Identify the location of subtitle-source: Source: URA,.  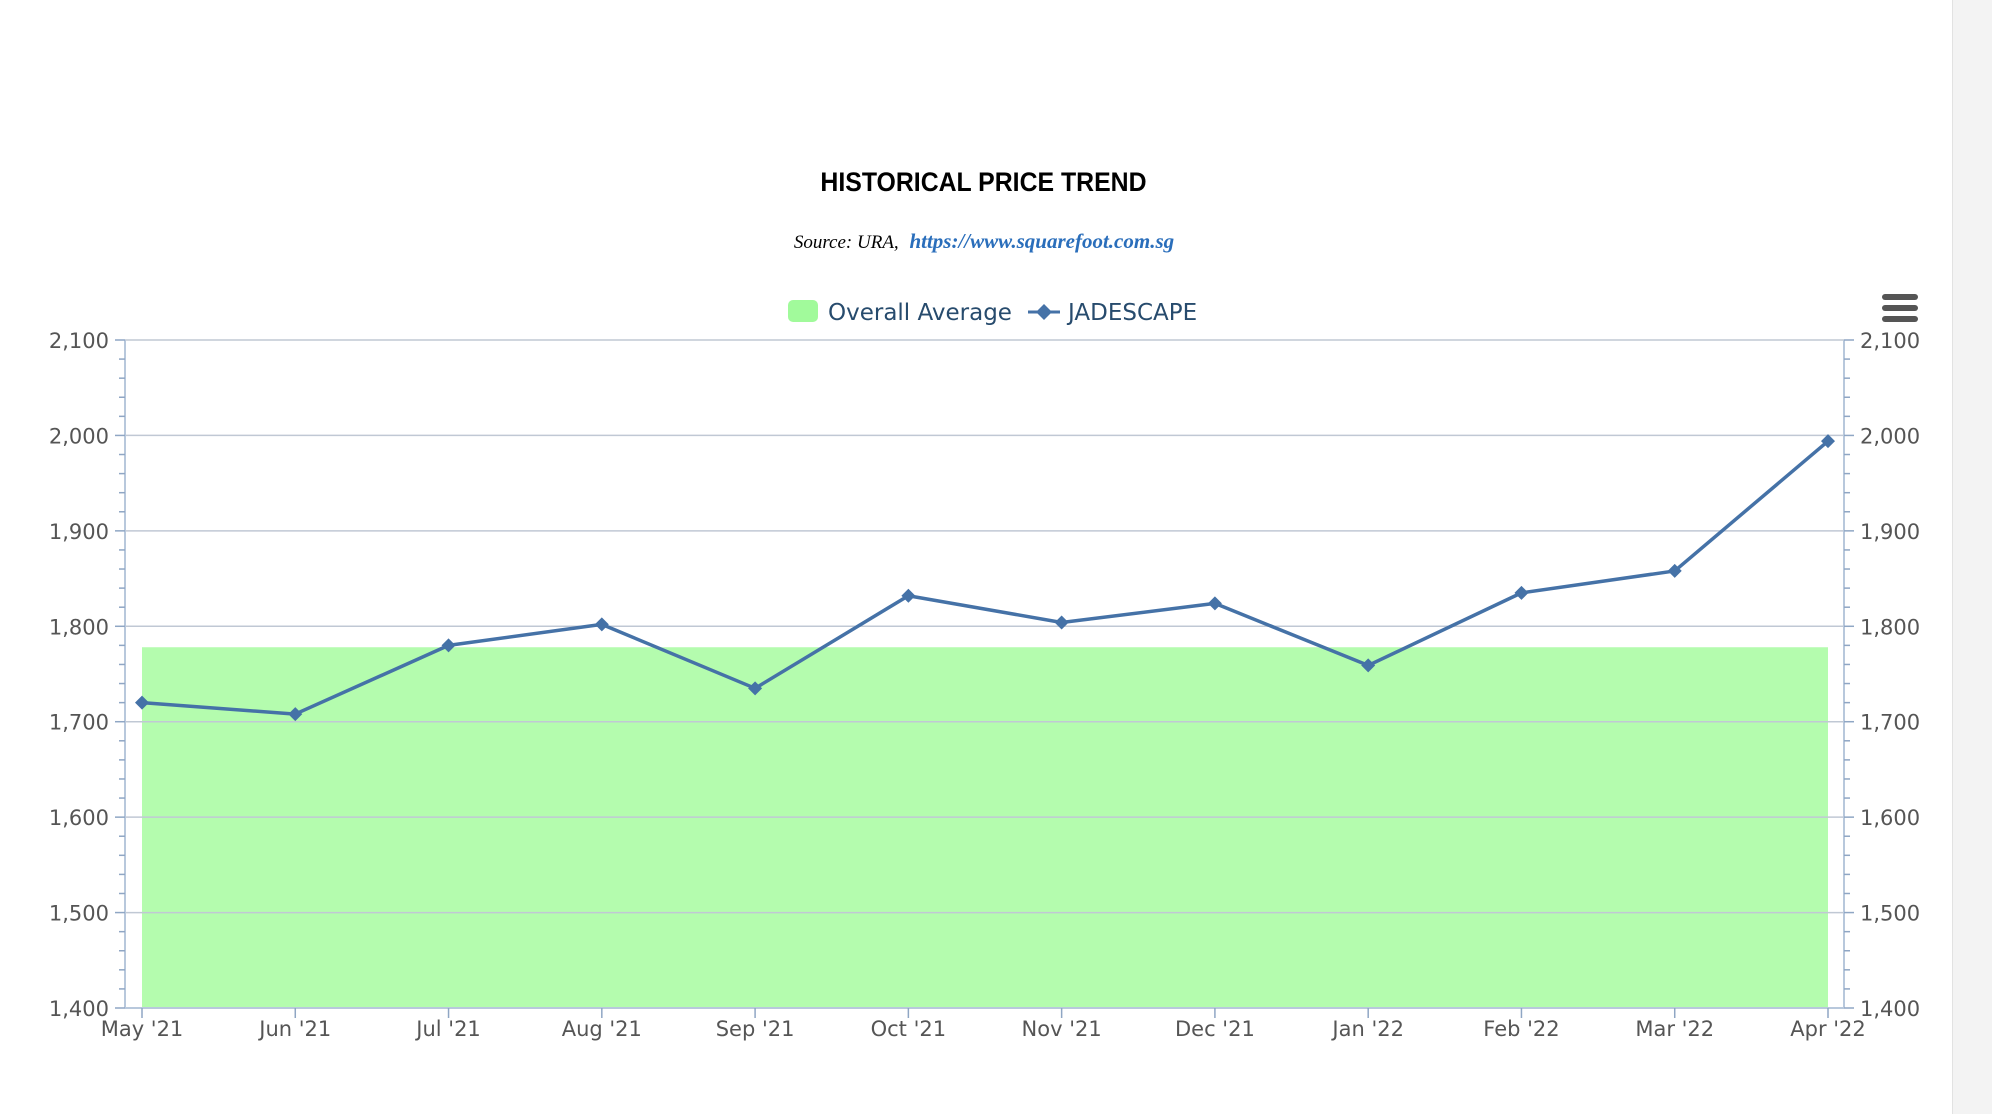
(846, 242).